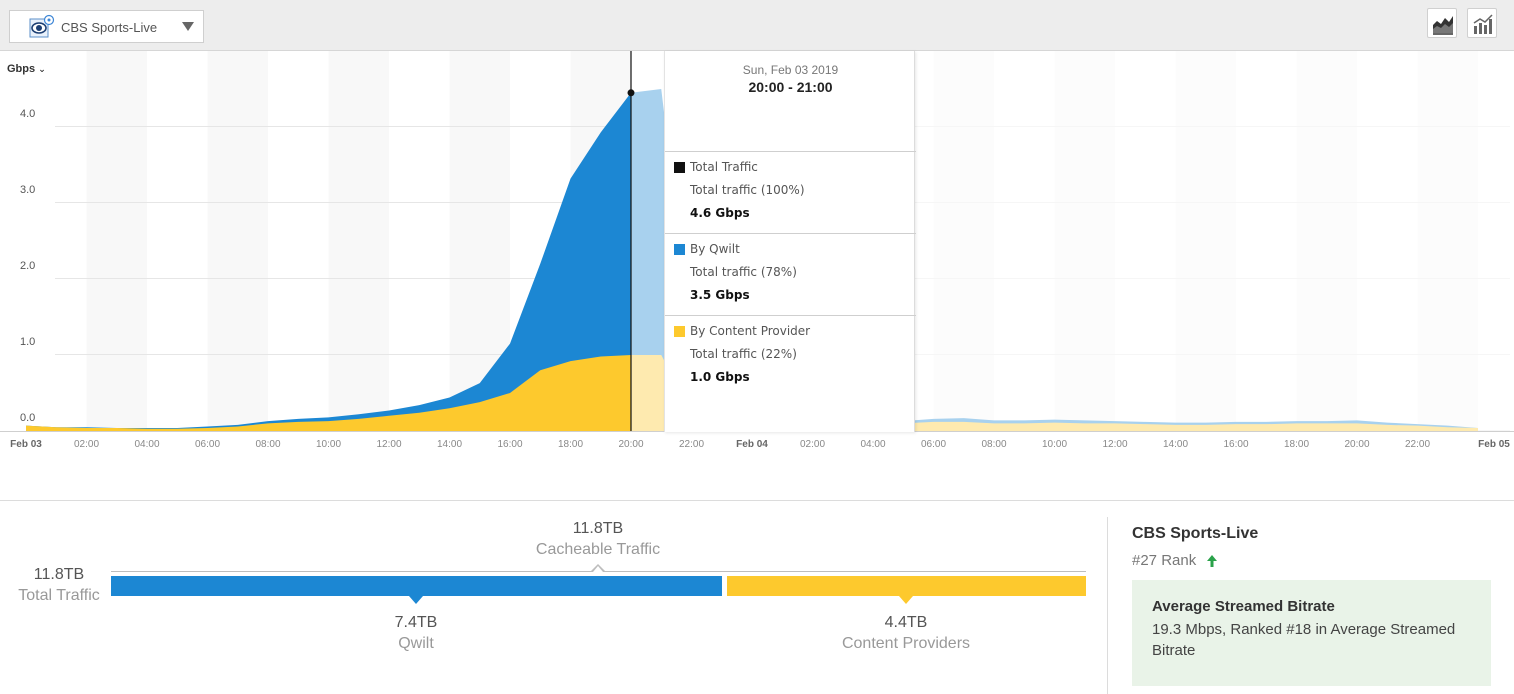 The height and width of the screenshot is (694, 1514). I want to click on side-panel-title: CBS Sports-Live, so click(1195, 533).